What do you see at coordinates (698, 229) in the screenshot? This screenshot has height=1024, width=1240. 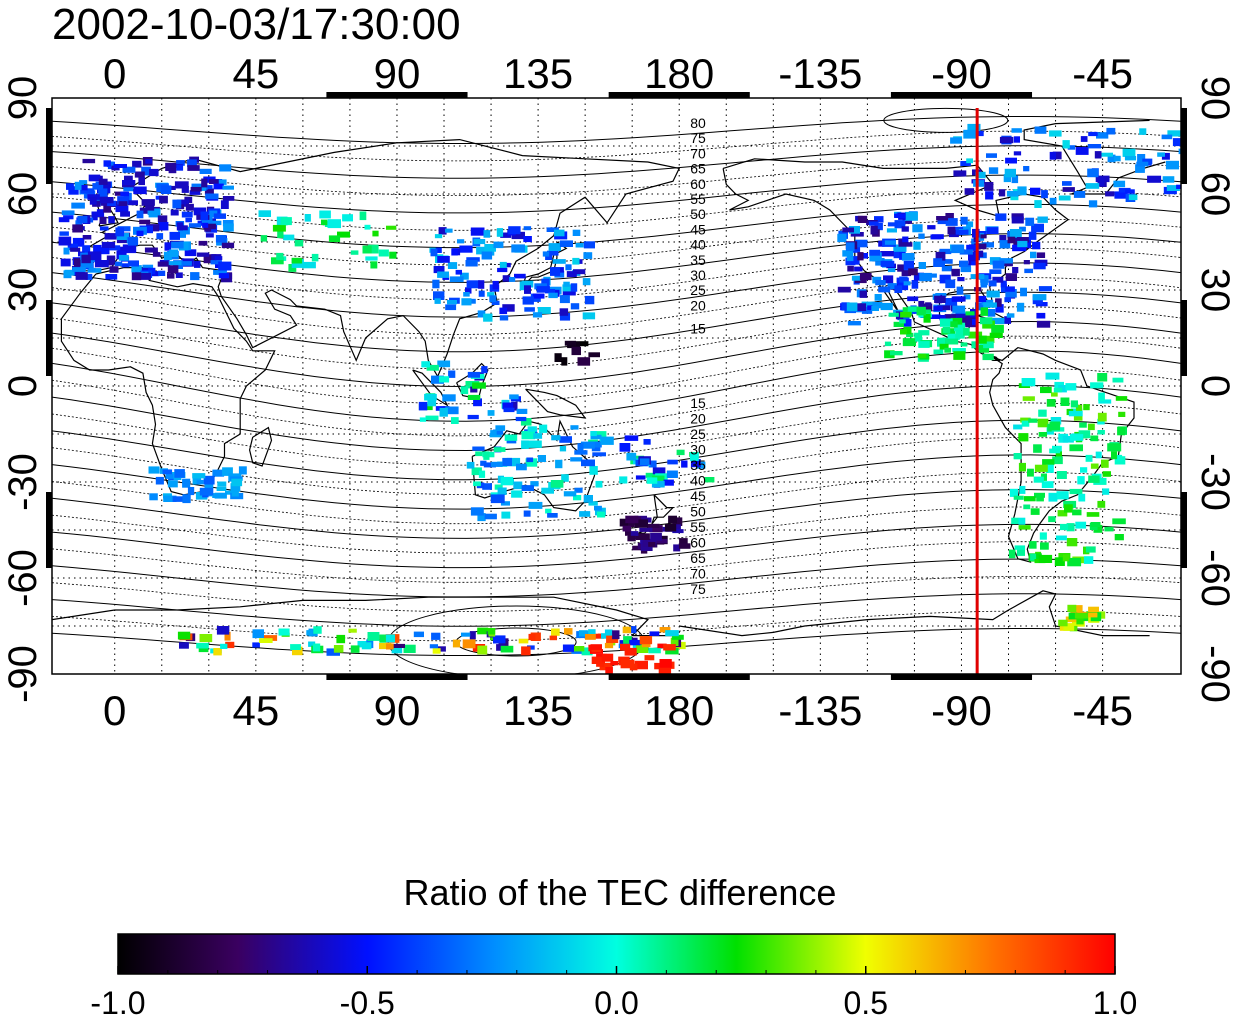 I see `contour-label: 45` at bounding box center [698, 229].